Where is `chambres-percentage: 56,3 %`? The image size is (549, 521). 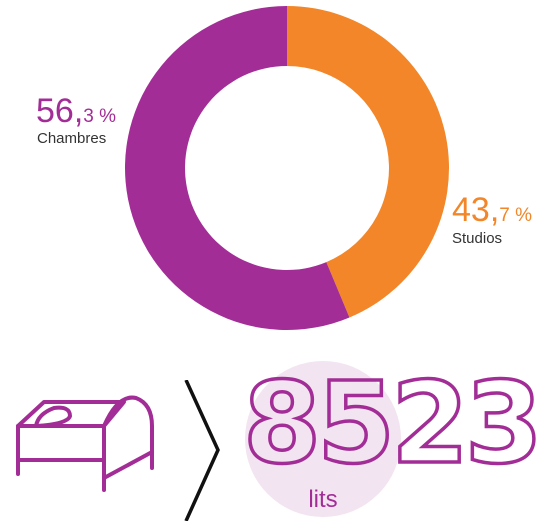 chambres-percentage: 56,3 % is located at coordinates (76, 111).